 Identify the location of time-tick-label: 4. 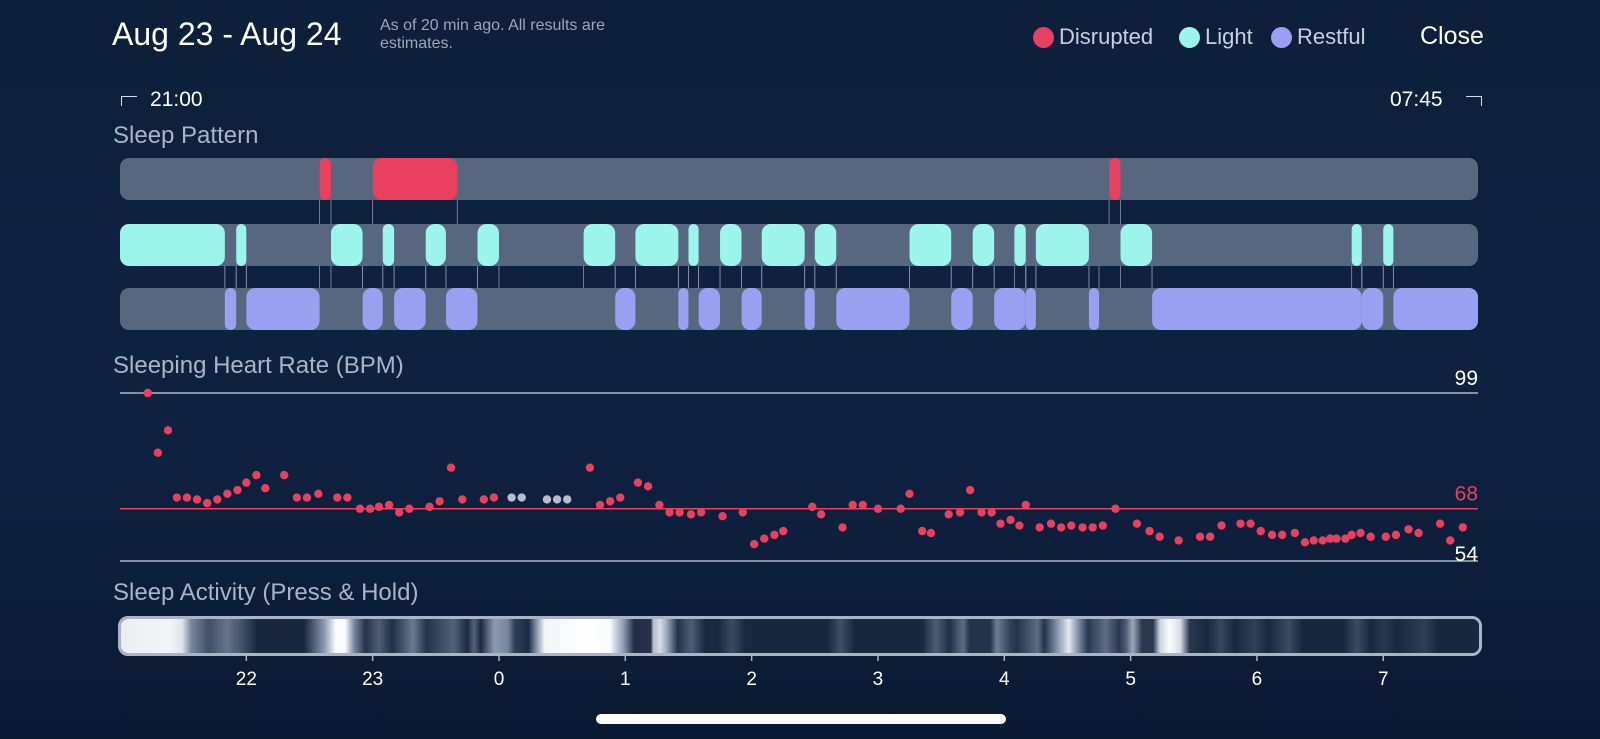
(1004, 679).